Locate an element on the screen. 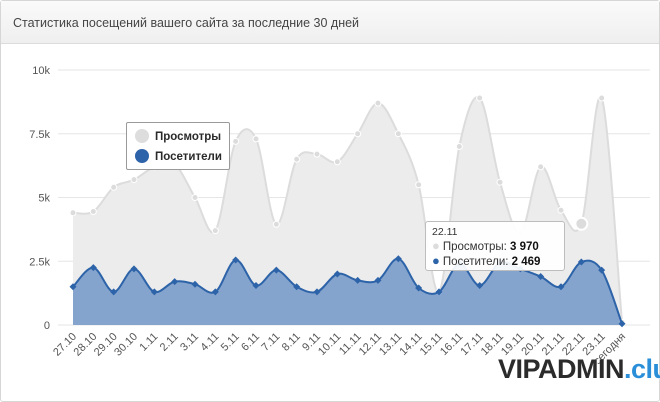 This screenshot has width=660, height=402. legend-item-views: Просмотры is located at coordinates (178, 136).